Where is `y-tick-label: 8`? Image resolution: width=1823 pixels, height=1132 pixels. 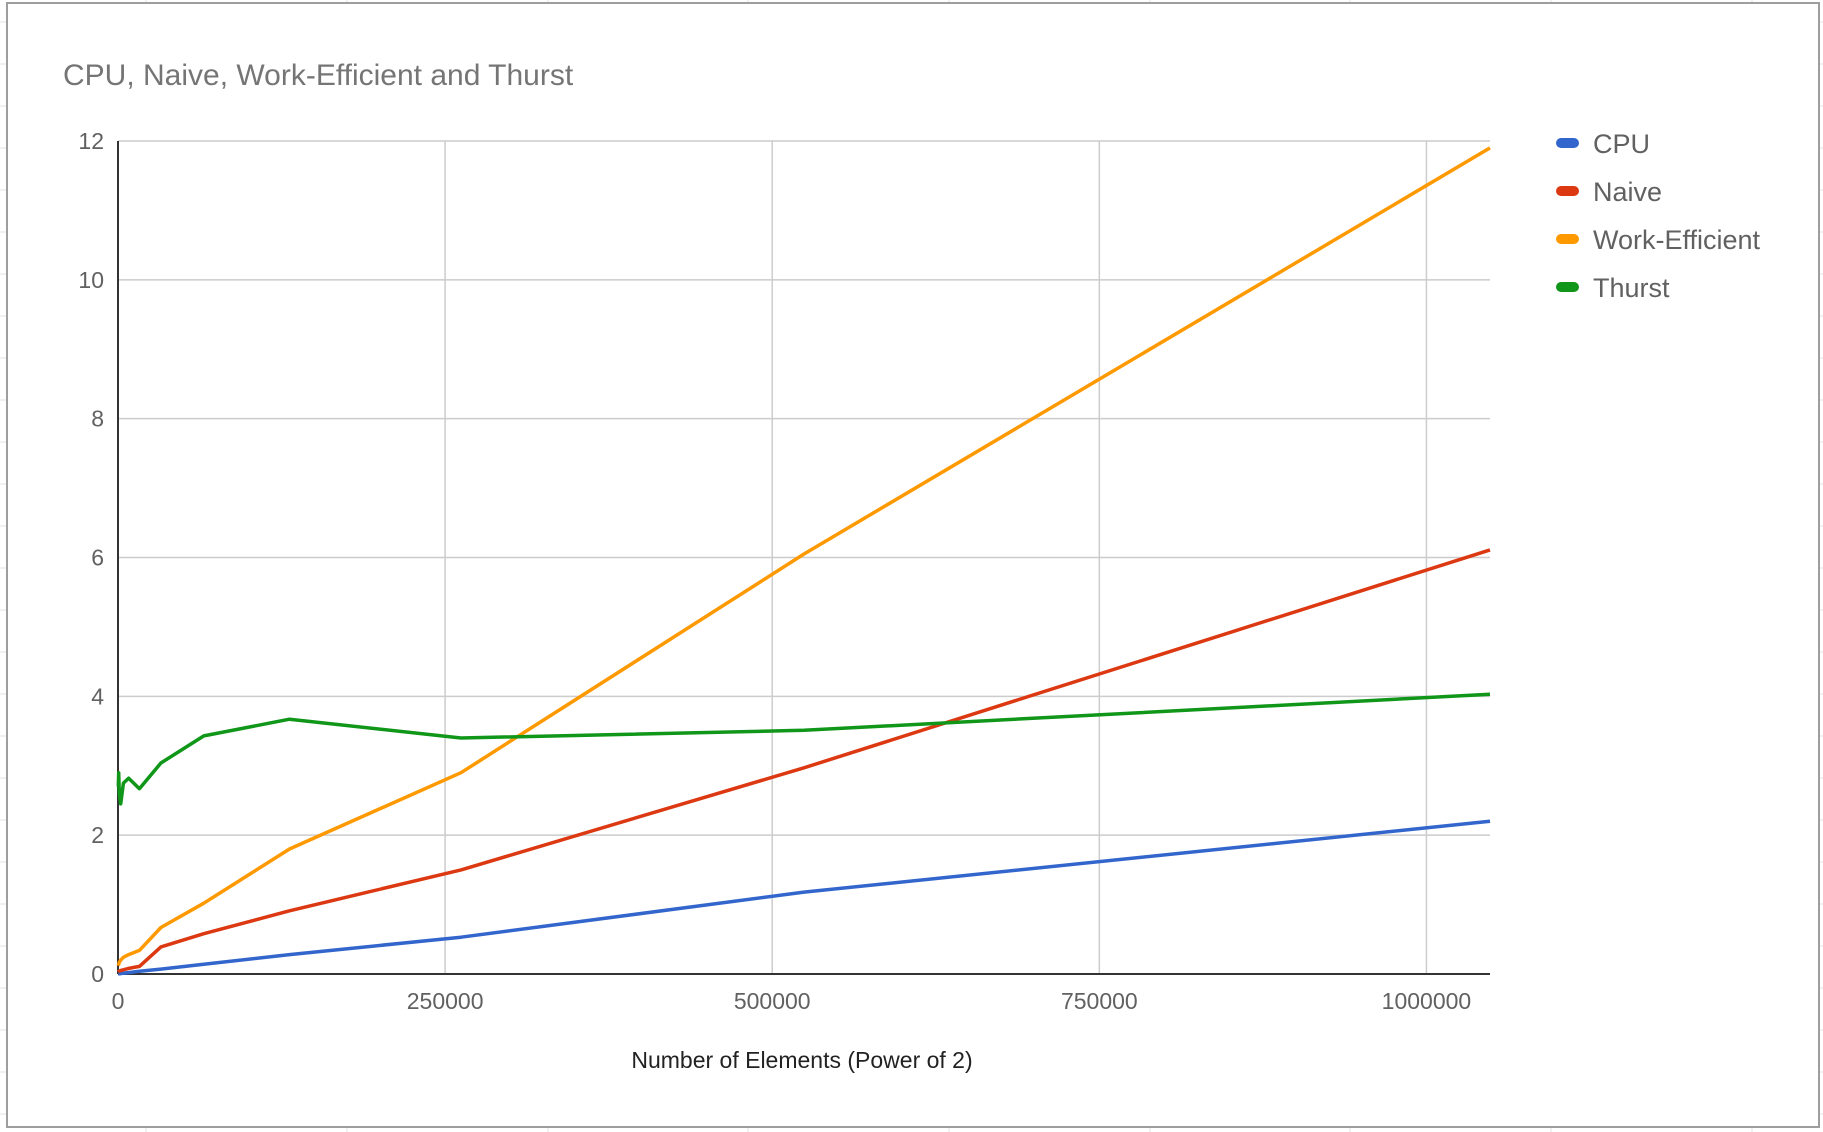
y-tick-label: 8 is located at coordinates (97, 419).